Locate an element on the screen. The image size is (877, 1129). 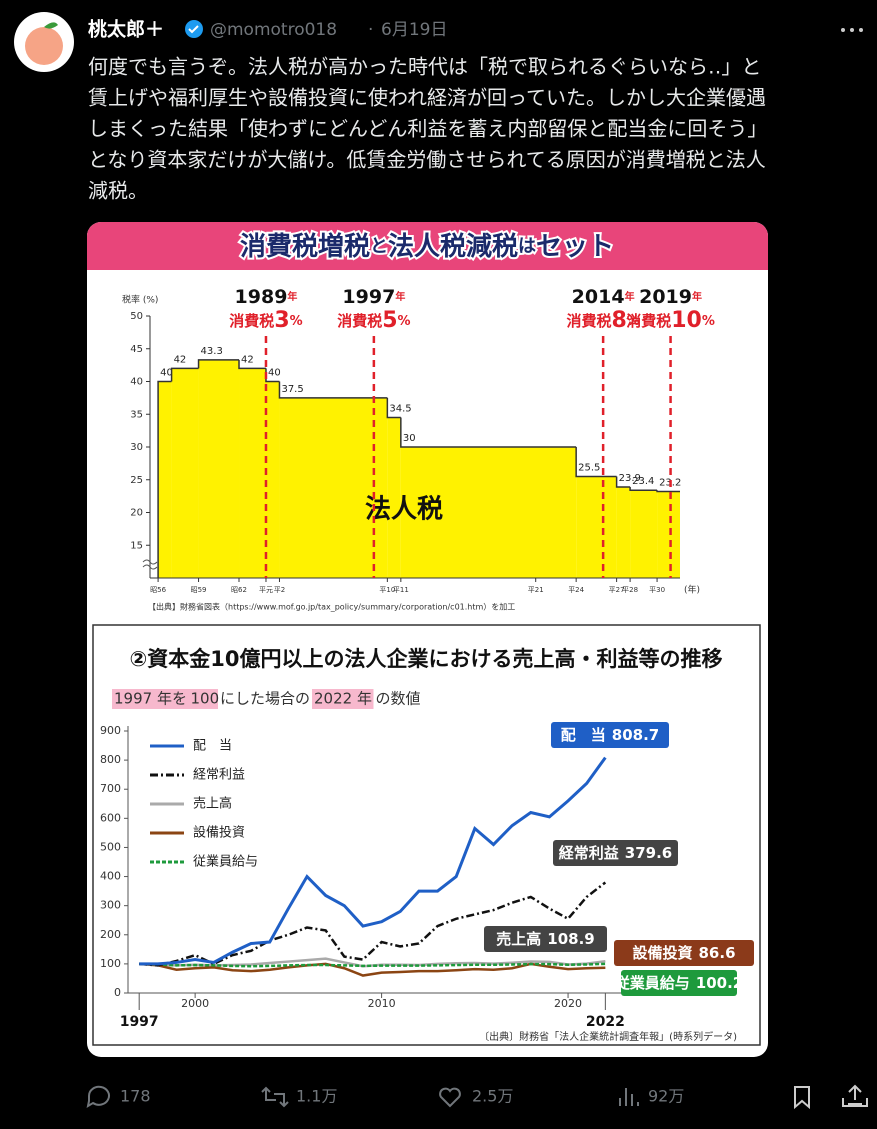
y-tick-label: 15 is located at coordinates (136, 545).